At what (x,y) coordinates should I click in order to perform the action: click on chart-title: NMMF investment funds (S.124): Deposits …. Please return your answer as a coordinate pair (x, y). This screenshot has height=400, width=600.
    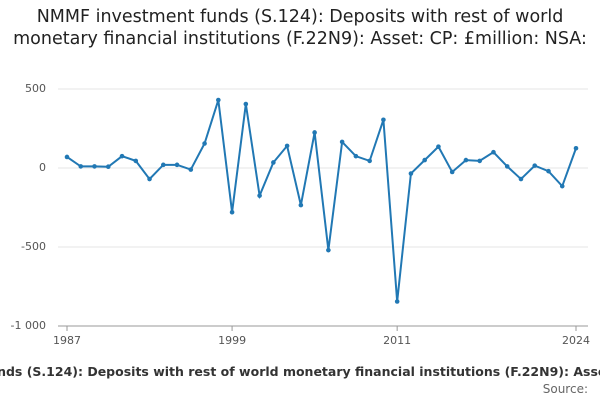
    Looking at the image, I should click on (300, 28).